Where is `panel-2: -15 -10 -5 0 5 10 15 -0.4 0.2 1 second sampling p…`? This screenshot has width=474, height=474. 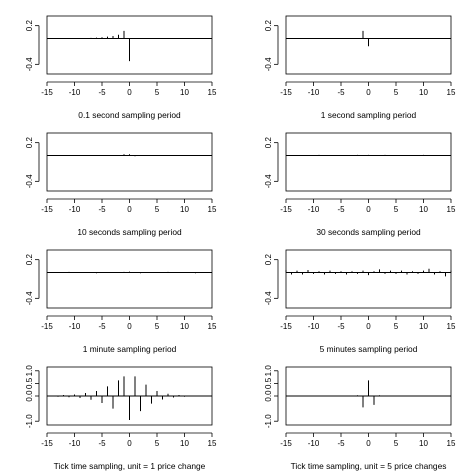
panel-2: -15 -10 -5 0 5 10 15 -0.4 0.2 1 second sampling p… is located at coordinates (360, 67).